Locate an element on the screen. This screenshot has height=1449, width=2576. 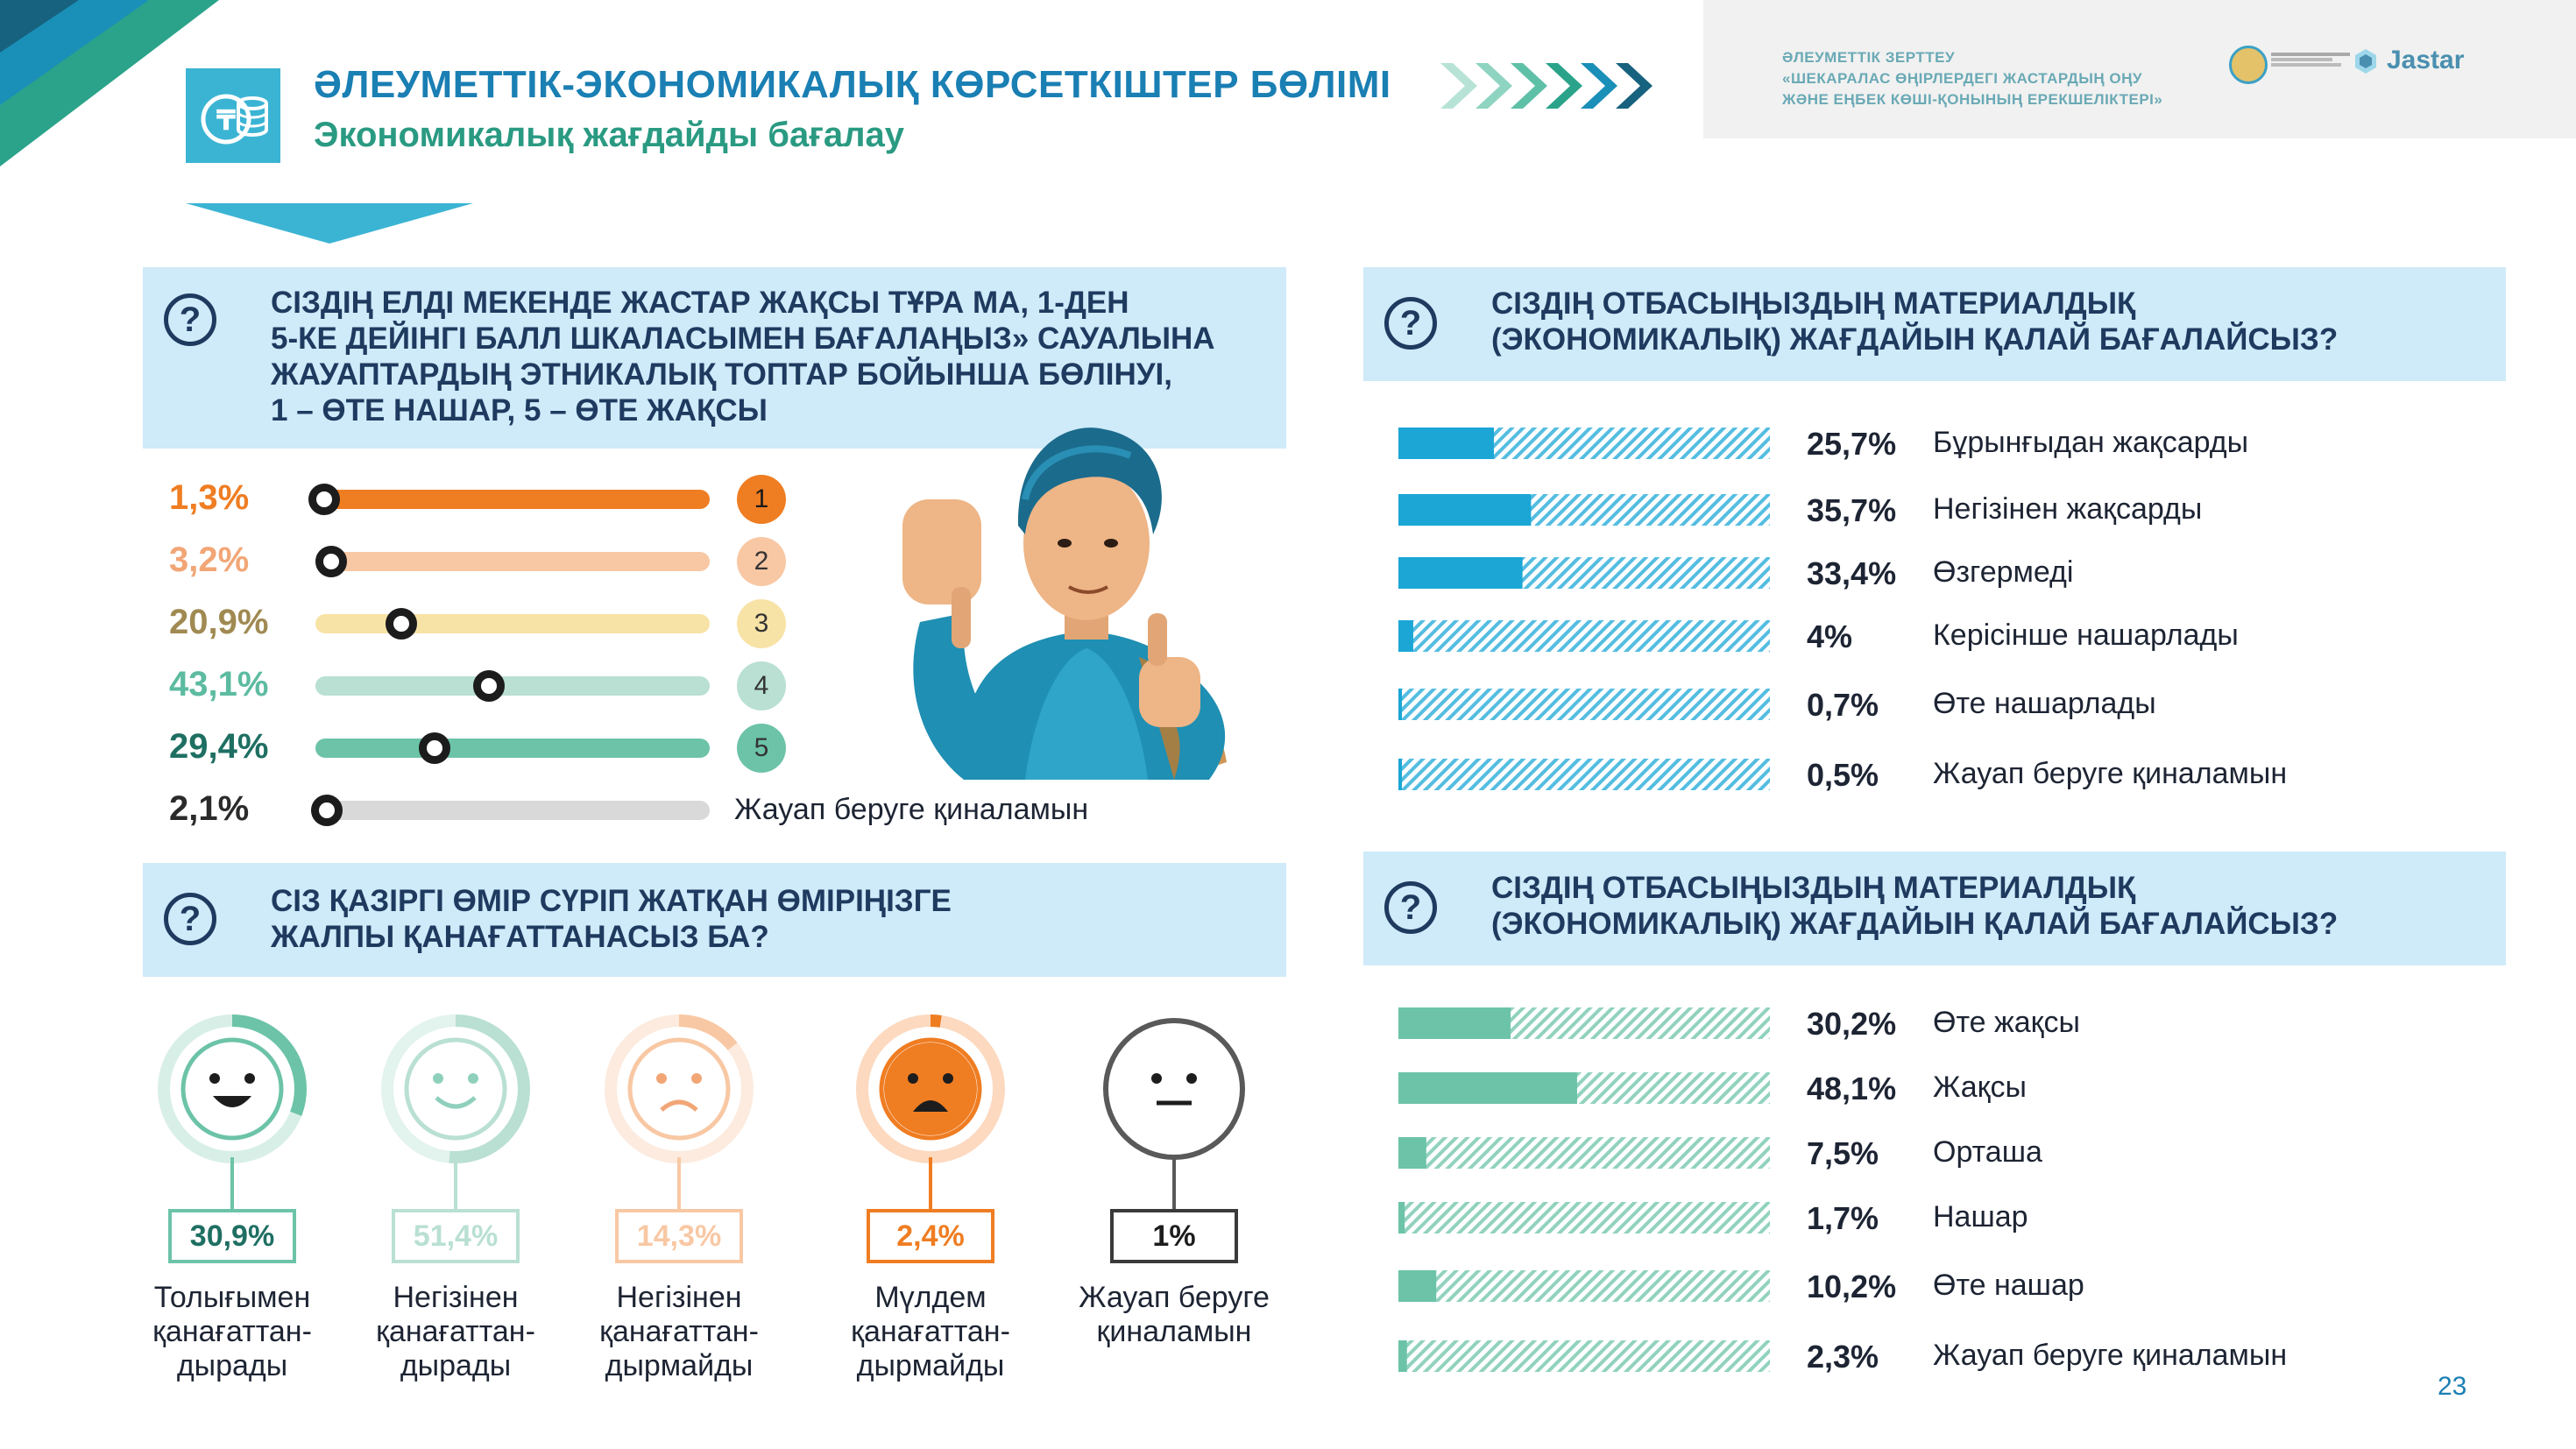
mood-face-happy is located at coordinates (455, 1088).